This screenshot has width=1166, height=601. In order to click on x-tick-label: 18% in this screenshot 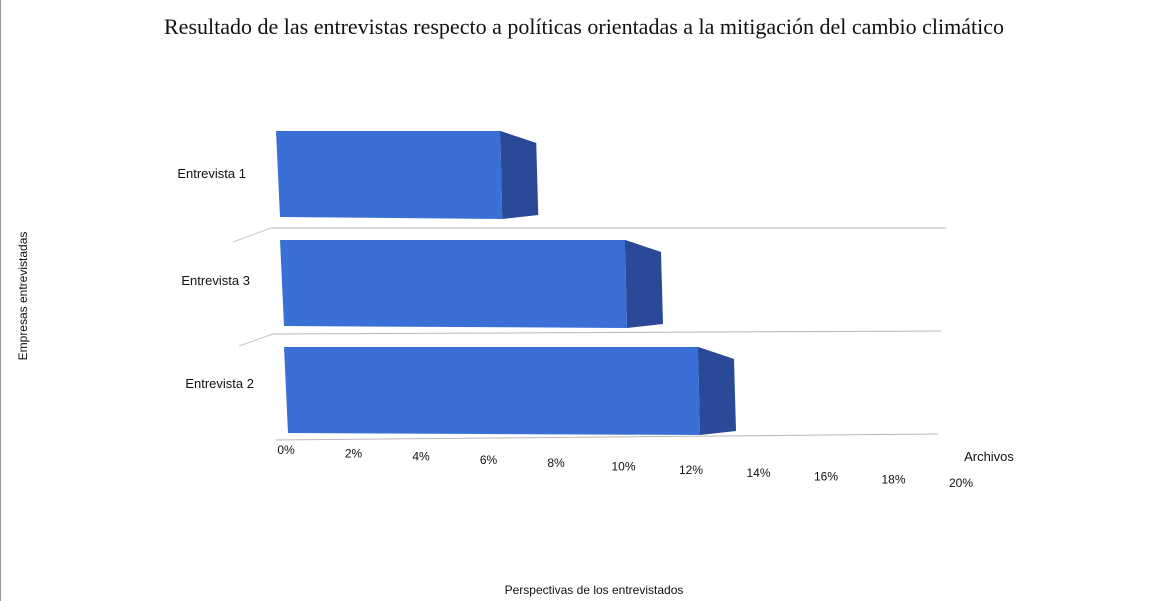, I will do `click(893, 480)`.